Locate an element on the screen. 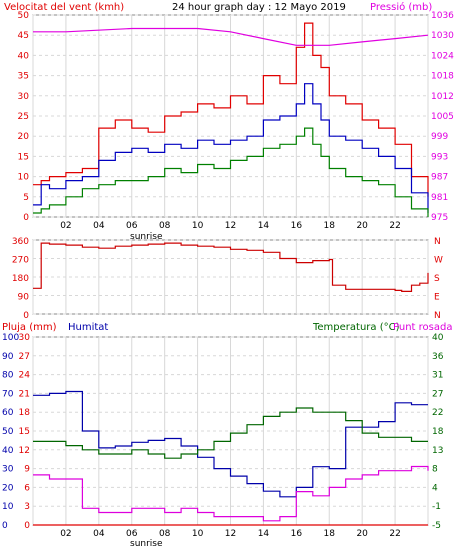  temperature-tick-label: 27 is located at coordinates (437, 394).